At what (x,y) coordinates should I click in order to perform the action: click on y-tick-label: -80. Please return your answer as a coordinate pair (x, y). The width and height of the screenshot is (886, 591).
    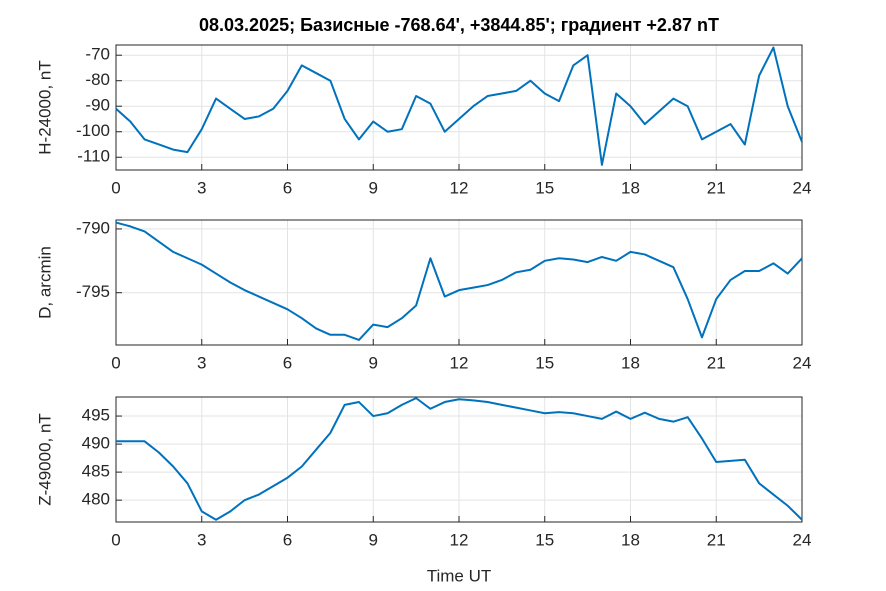
    Looking at the image, I should click on (97, 79).